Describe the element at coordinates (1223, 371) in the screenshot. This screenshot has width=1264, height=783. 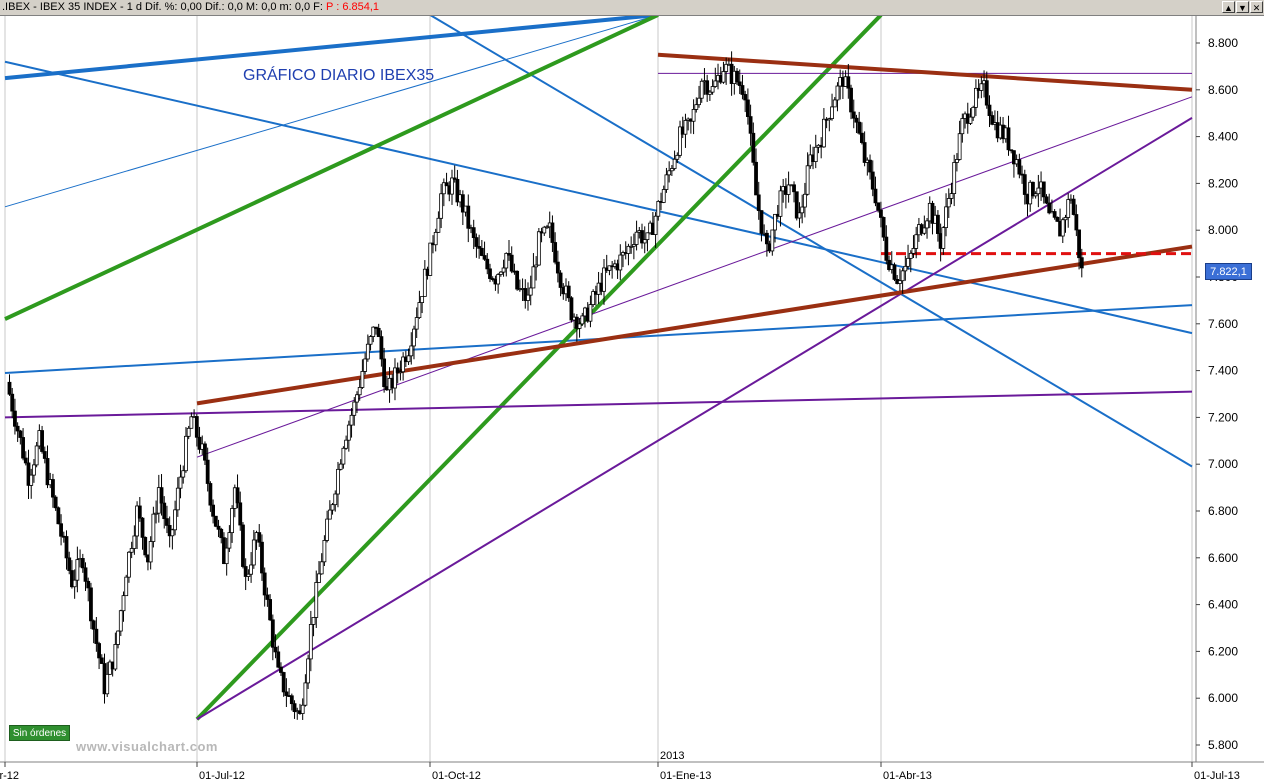
I see `y-tick-label: 7.400` at that location.